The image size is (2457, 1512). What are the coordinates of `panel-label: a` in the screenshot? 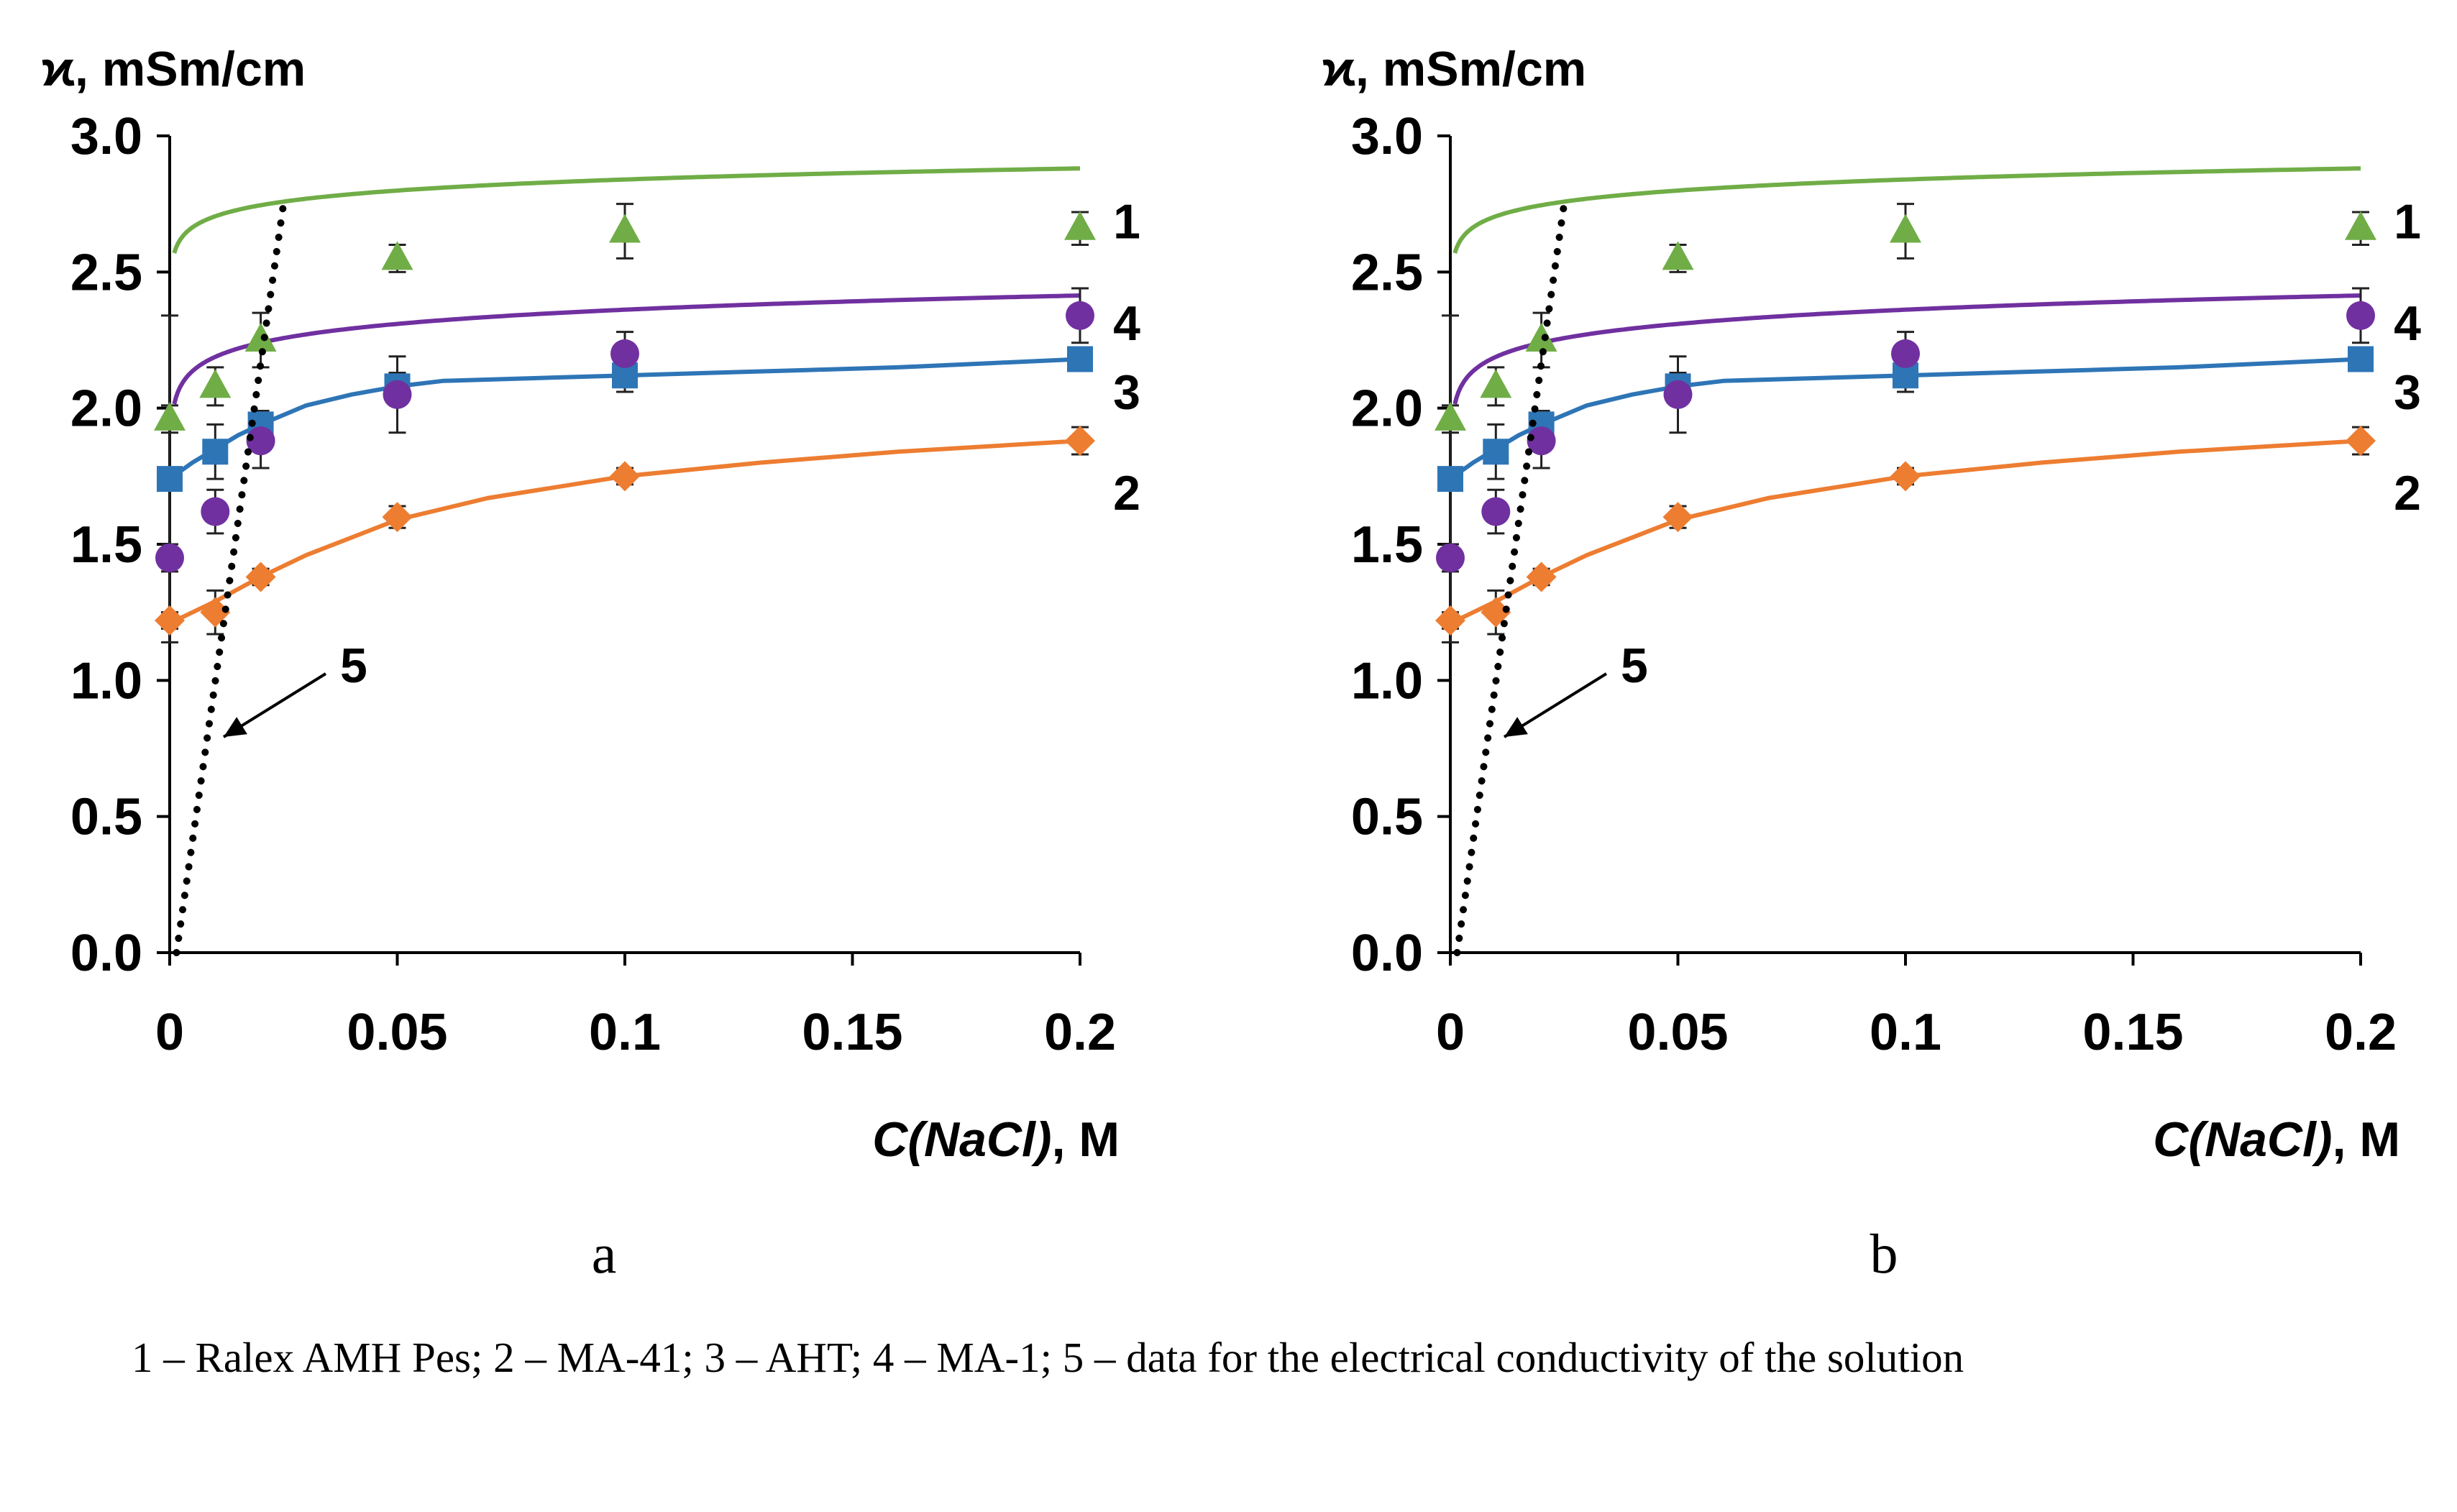 It's located at (604, 1253).